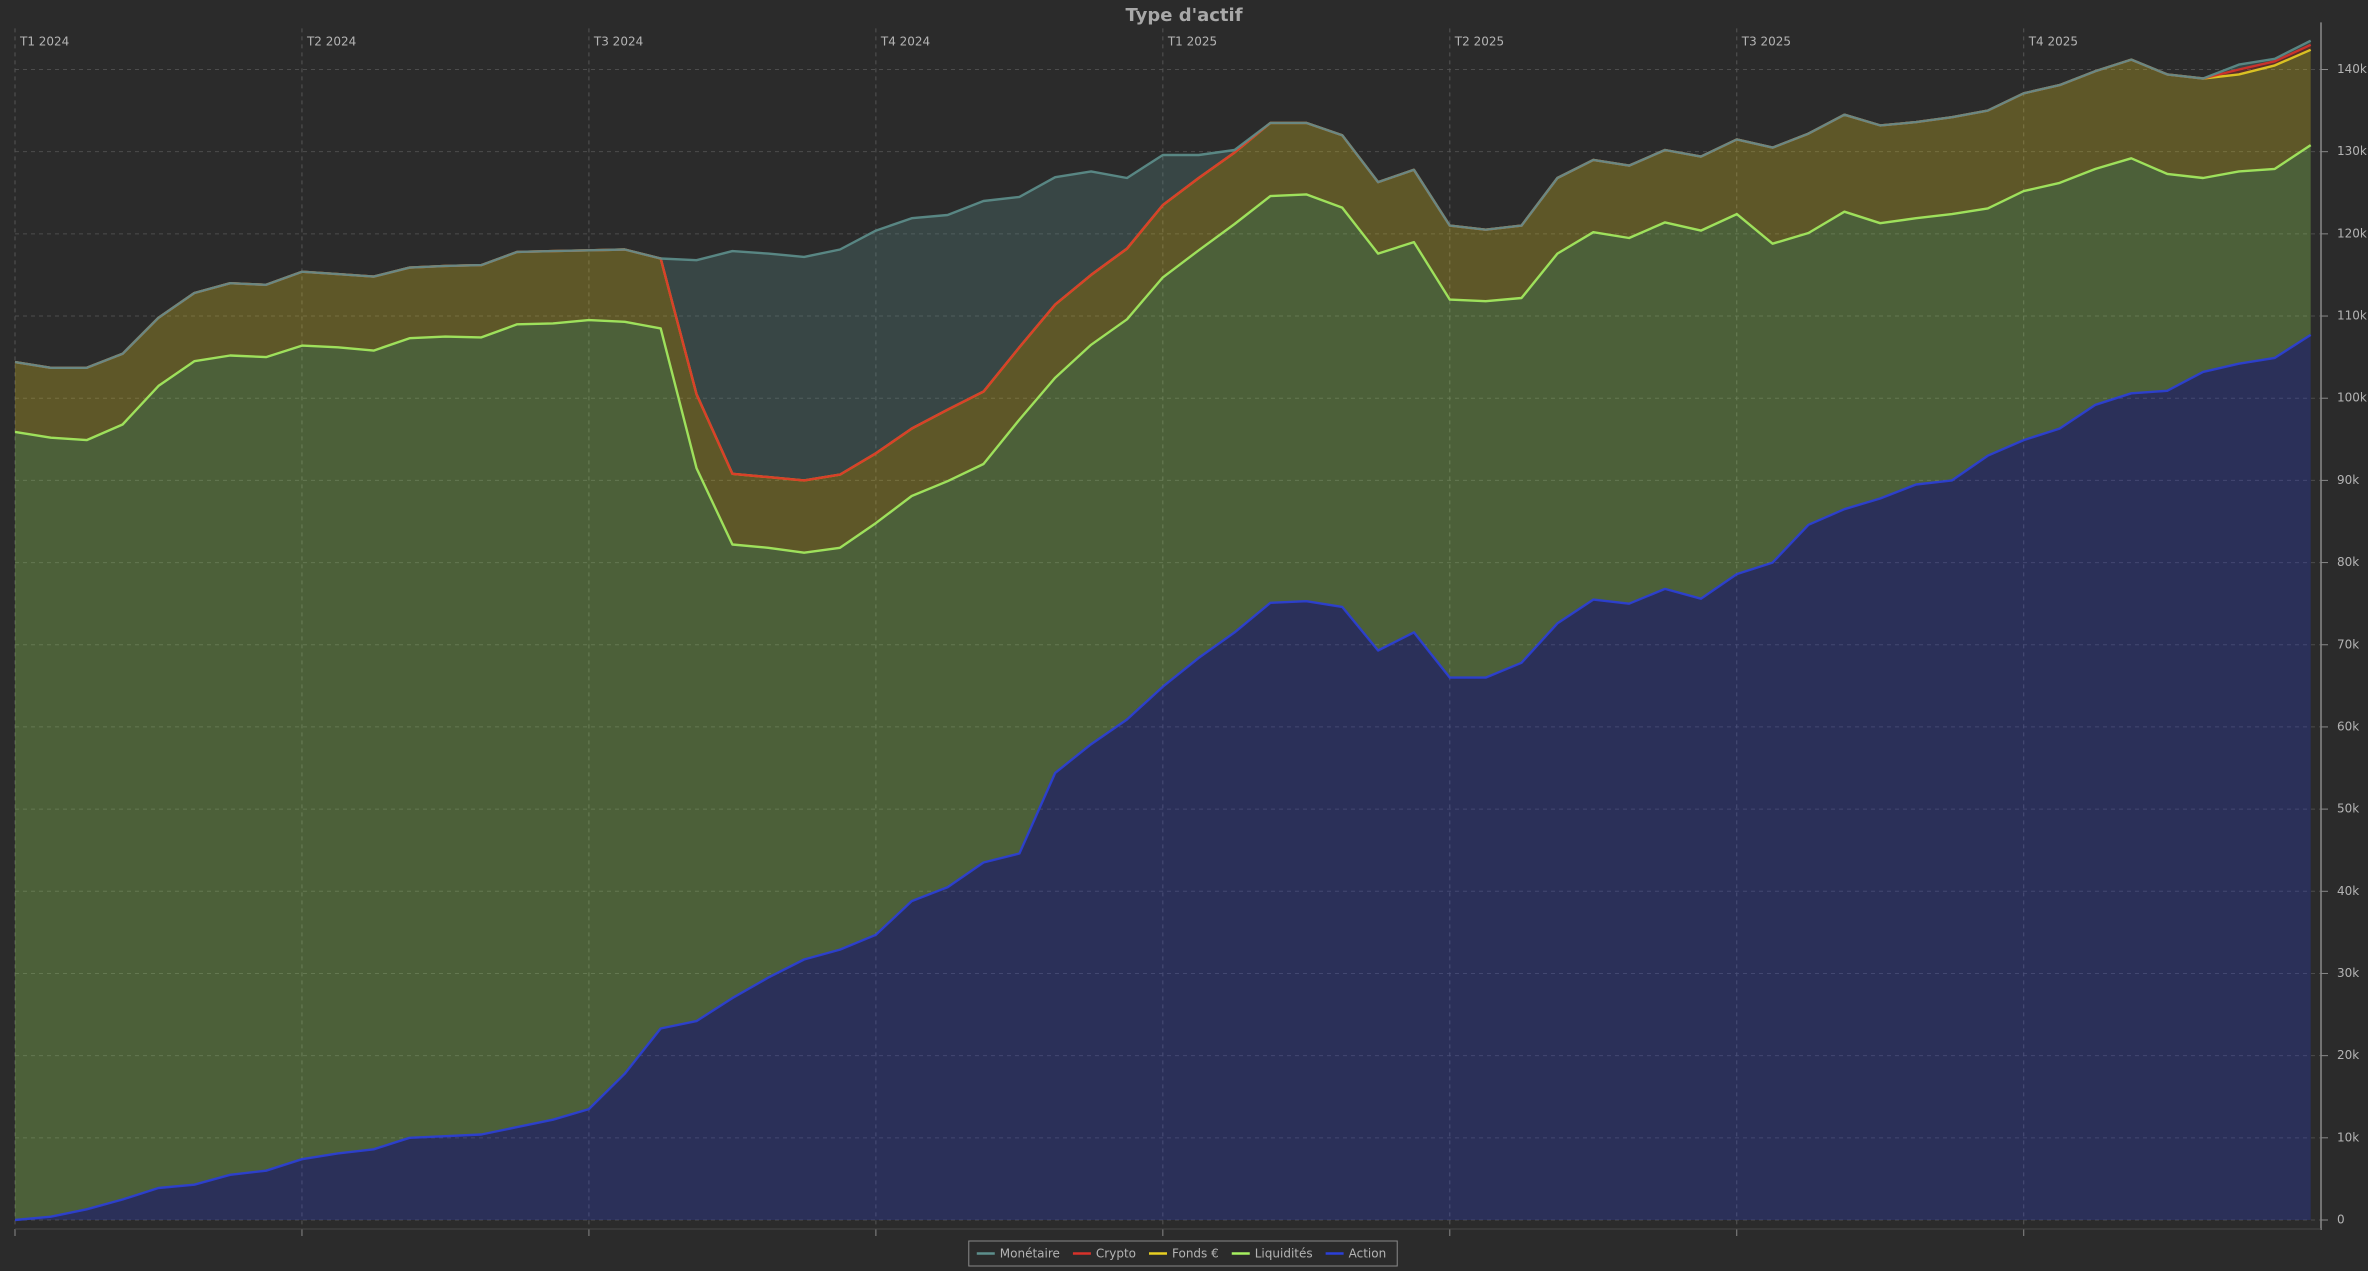 The height and width of the screenshot is (1271, 2368). I want to click on legend-label: Liquidités, so click(1284, 1254).